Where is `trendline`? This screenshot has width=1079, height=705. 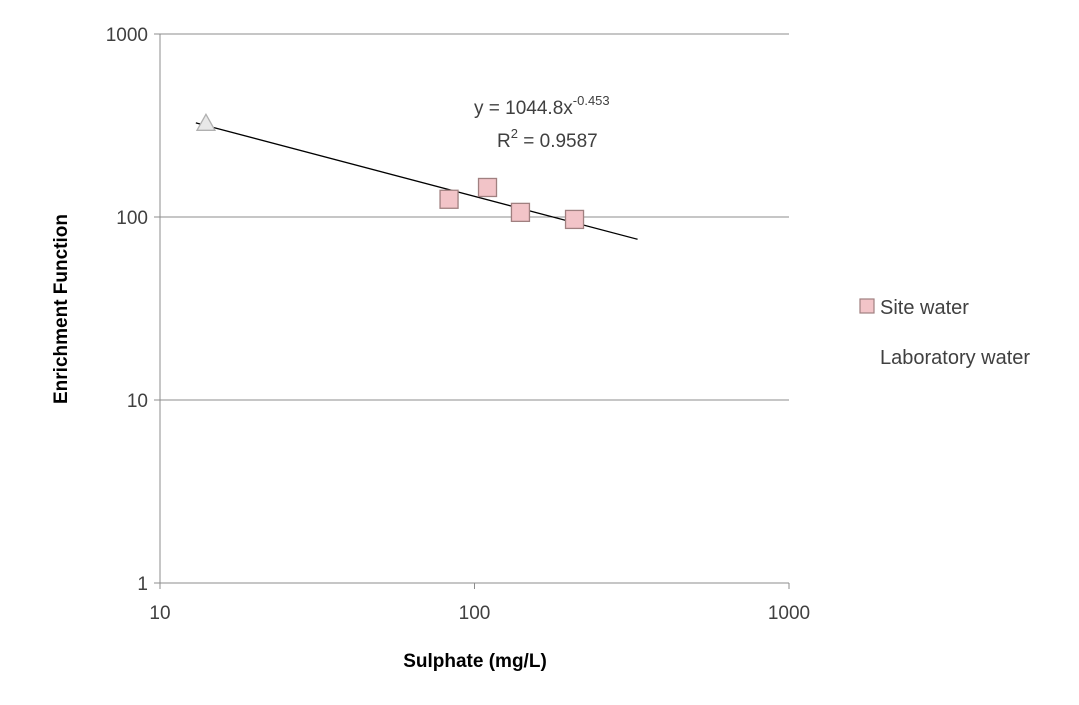
trendline is located at coordinates (416, 181).